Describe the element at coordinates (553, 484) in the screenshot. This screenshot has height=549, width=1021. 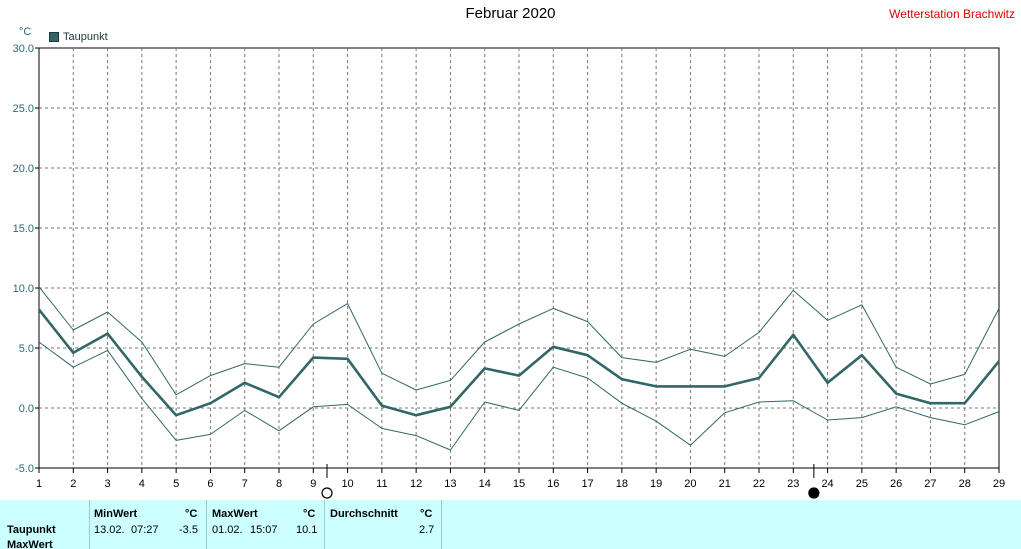
I see `x-tick-label: 16` at that location.